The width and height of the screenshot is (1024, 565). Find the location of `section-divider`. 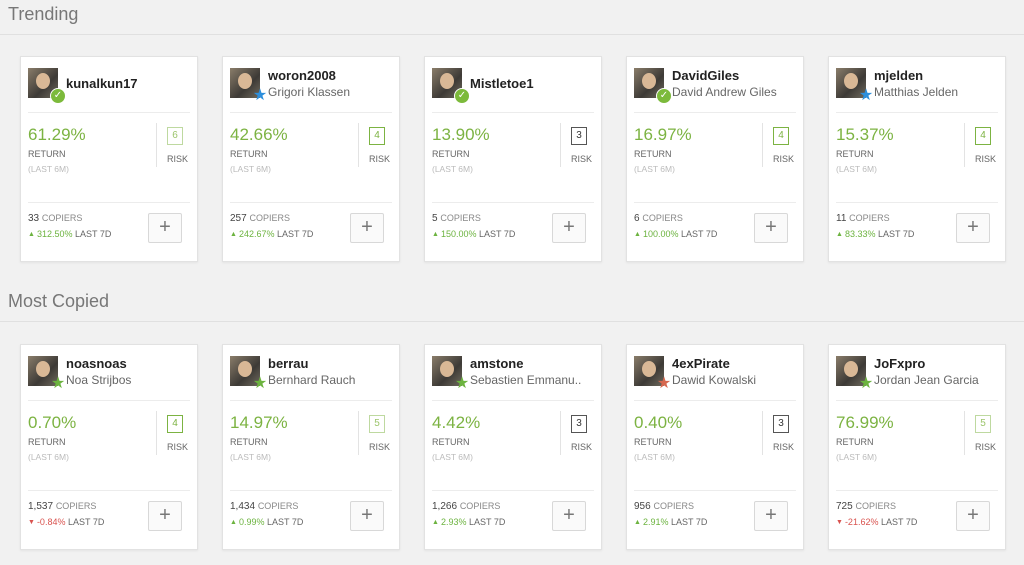

section-divider is located at coordinates (512, 34).